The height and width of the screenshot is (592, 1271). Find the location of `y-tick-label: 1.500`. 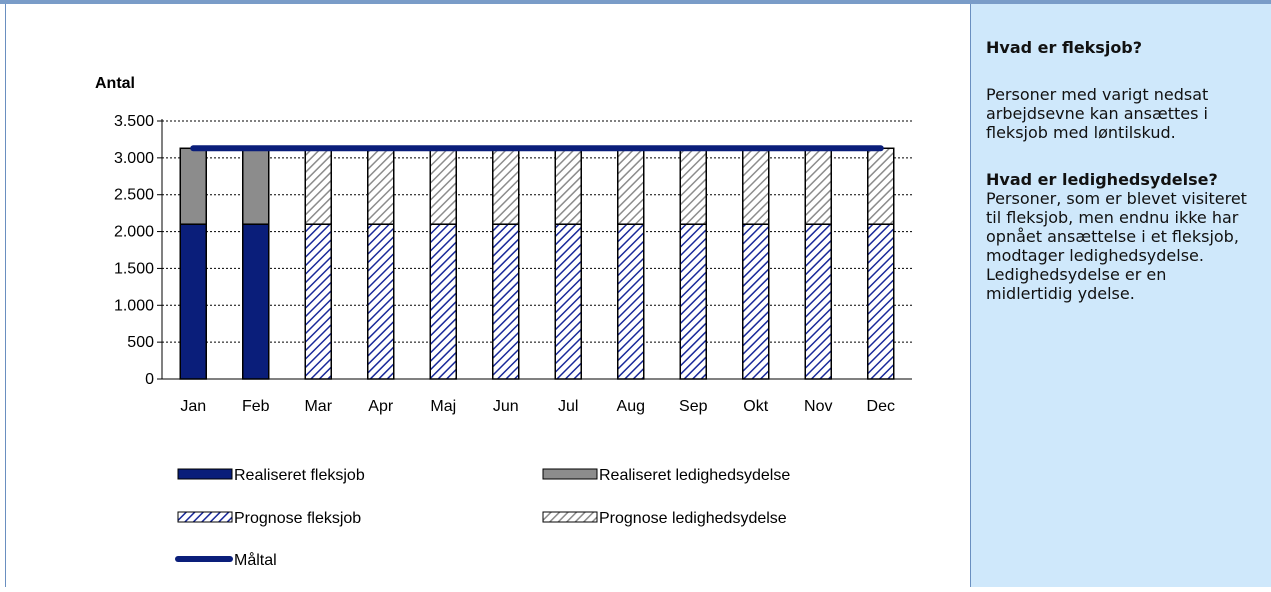

y-tick-label: 1.500 is located at coordinates (134, 268).